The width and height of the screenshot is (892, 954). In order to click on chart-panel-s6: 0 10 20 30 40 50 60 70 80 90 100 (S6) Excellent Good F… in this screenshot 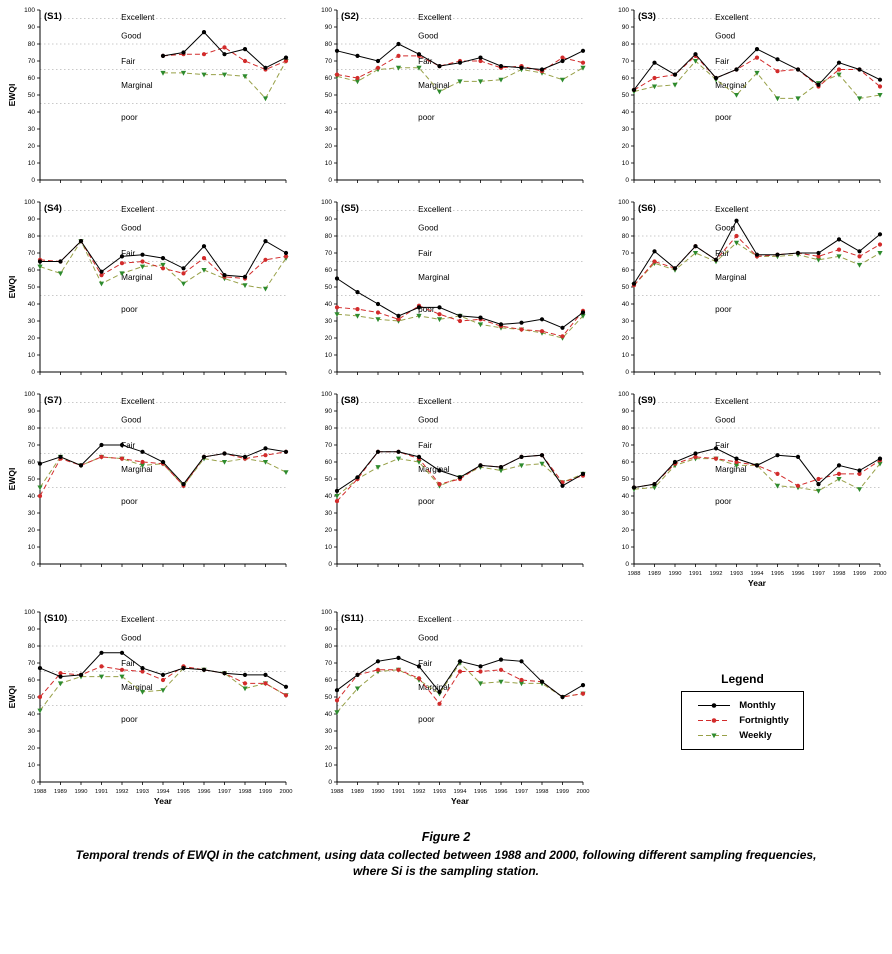, I will do `click(742, 288)`.